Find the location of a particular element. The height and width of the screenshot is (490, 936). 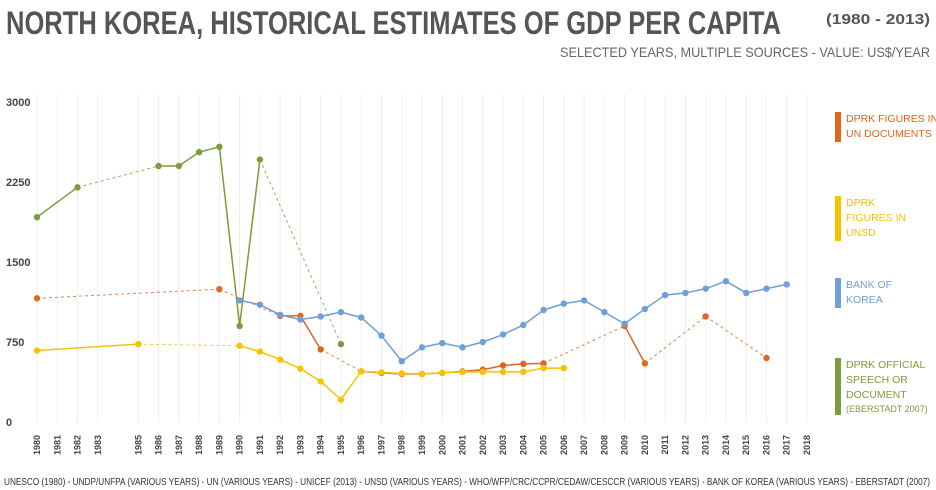

x-tick-label: 2004 is located at coordinates (523, 445).